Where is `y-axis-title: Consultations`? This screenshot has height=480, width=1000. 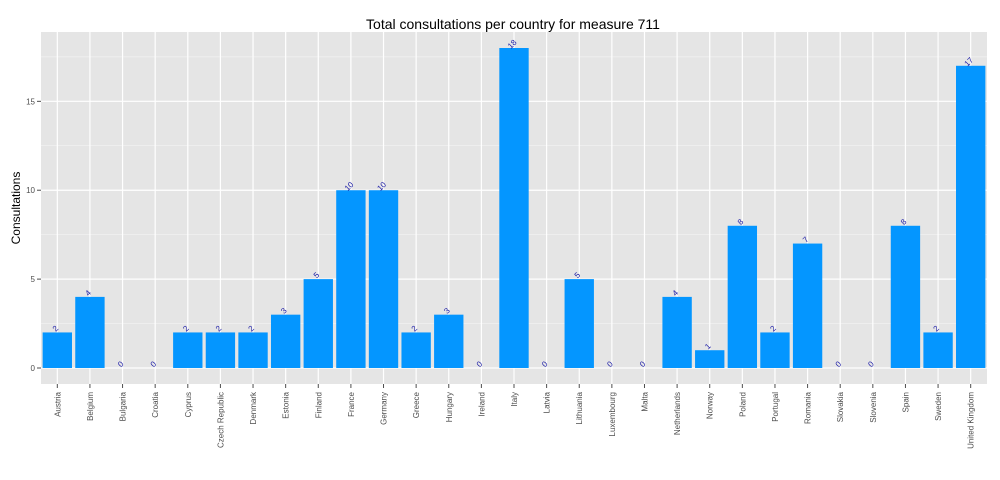 y-axis-title: Consultations is located at coordinates (16, 208).